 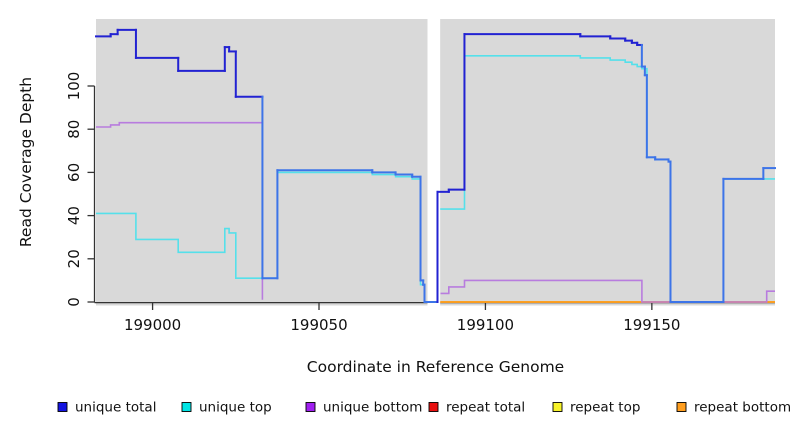 I want to click on legend-item-repeat-top: repeat top, so click(x=596, y=408).